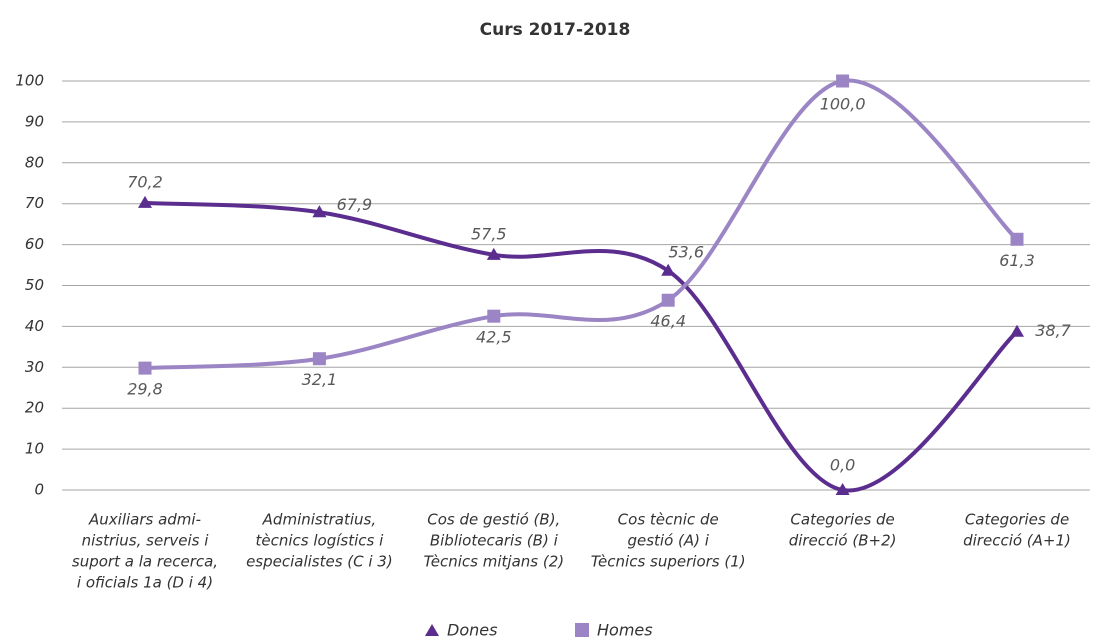 The height and width of the screenshot is (640, 1099). I want to click on y-tick-label: 50, so click(34, 285).